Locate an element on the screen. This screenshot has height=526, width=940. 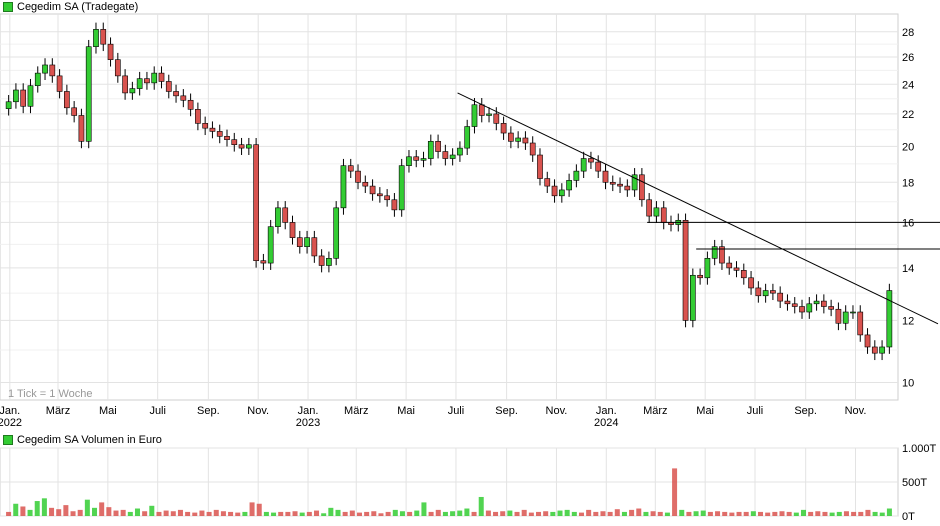
x-tick-label: März is located at coordinates (655, 411).